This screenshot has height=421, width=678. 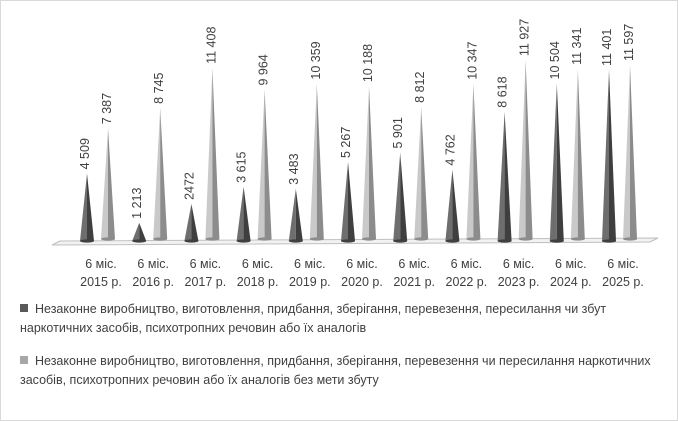 What do you see at coordinates (348, 241) in the screenshot?
I see `cone-series-1-cat-6-base` at bounding box center [348, 241].